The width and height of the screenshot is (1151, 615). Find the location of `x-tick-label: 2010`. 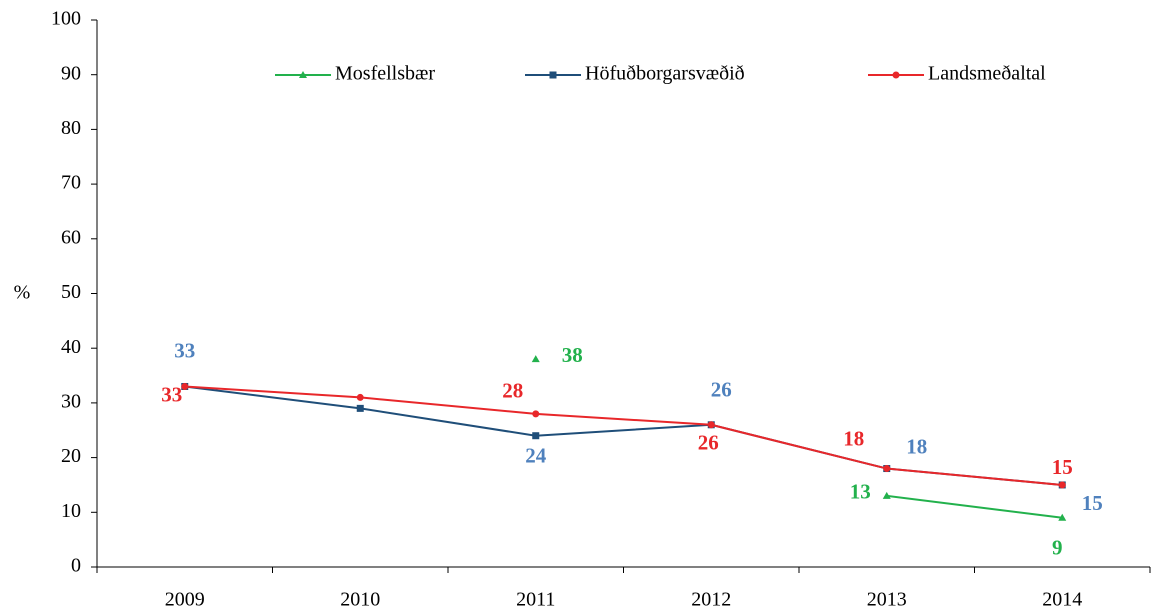

x-tick-label: 2010 is located at coordinates (360, 600).